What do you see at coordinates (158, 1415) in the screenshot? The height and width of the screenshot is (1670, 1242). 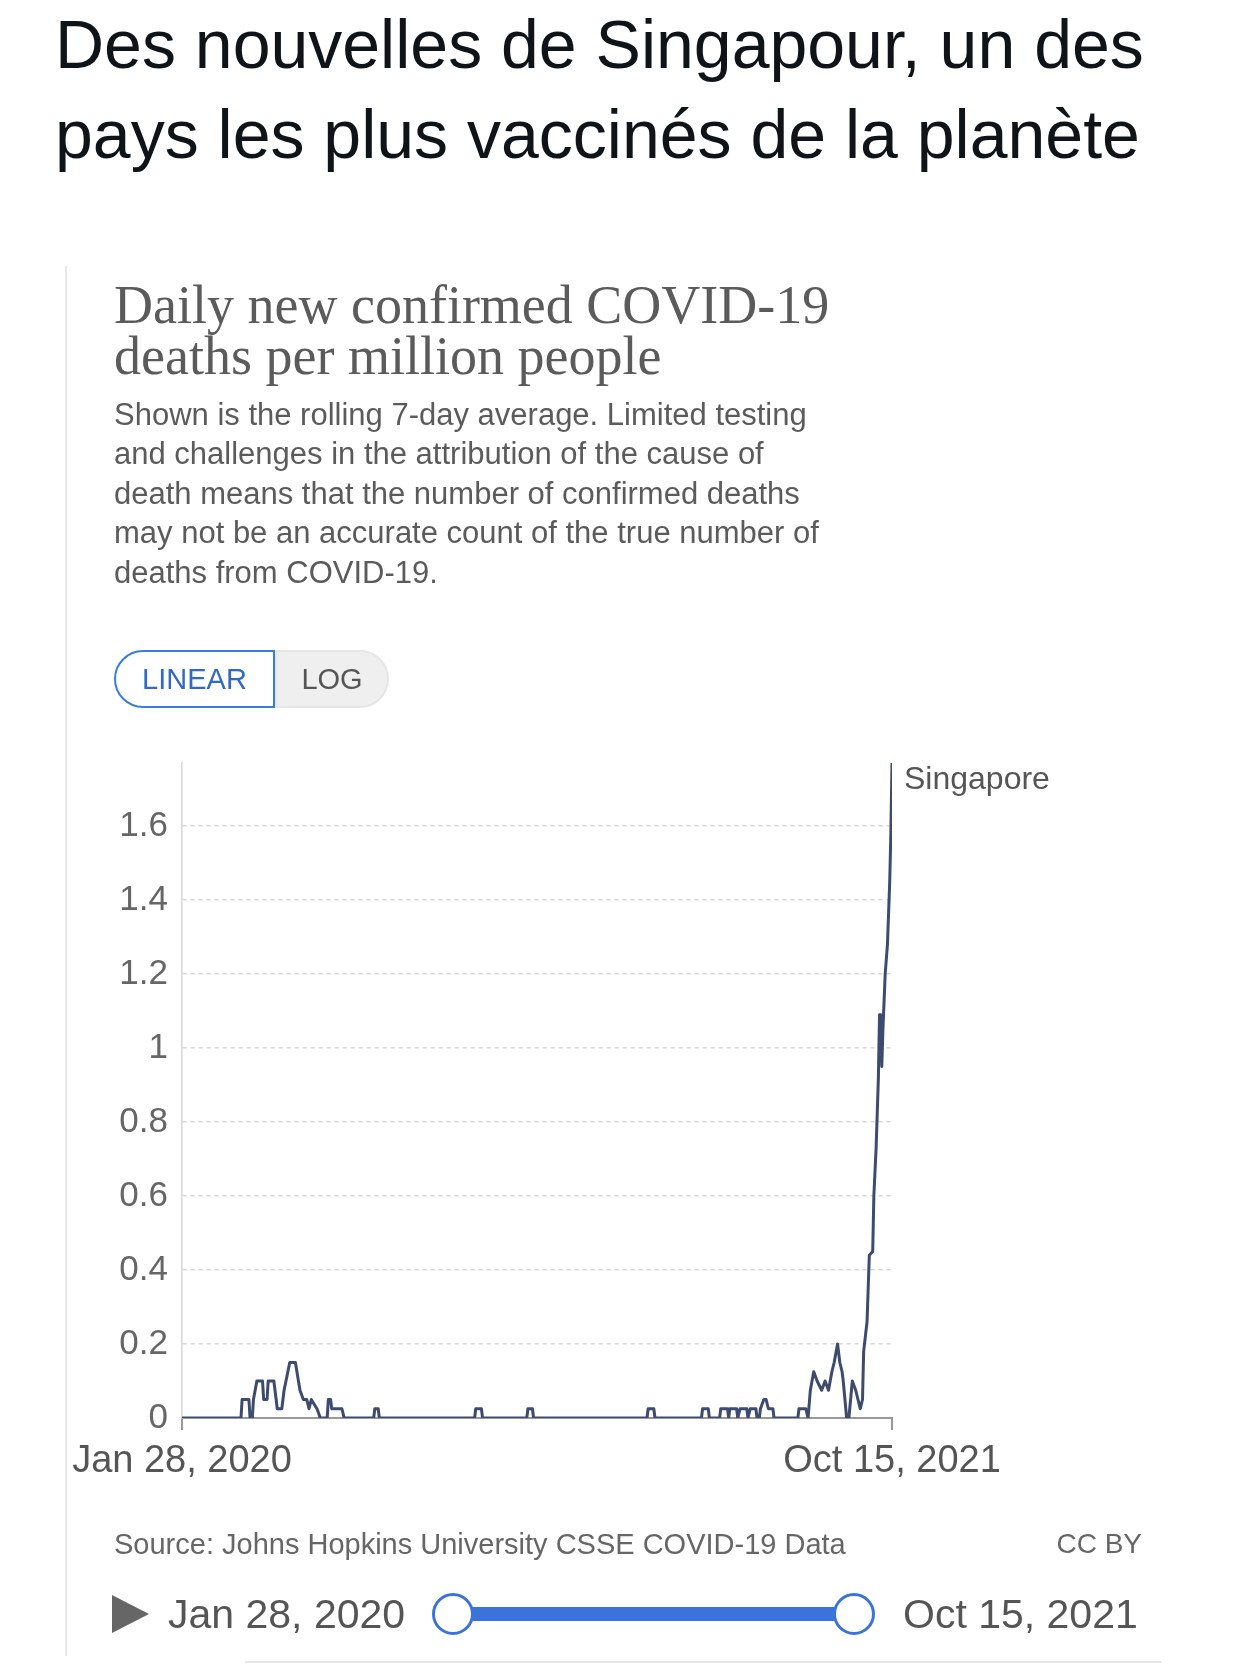 I see `y-tick-label: 0` at bounding box center [158, 1415].